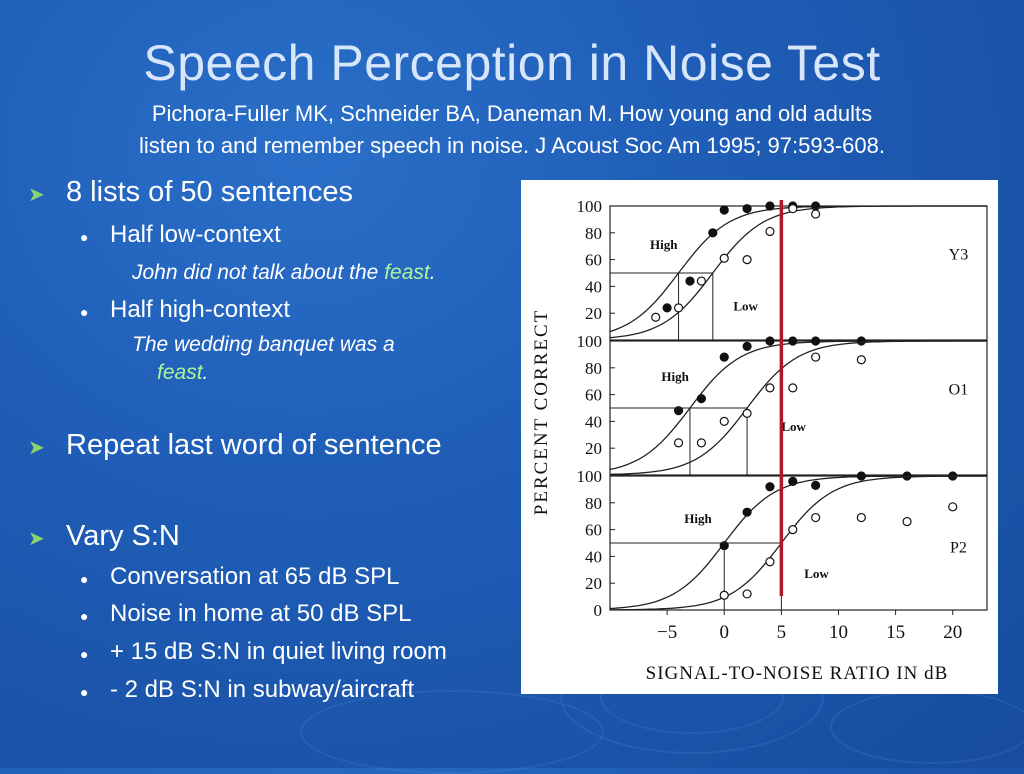  I want to click on example-sentence-cont: feast., so click(182, 373).